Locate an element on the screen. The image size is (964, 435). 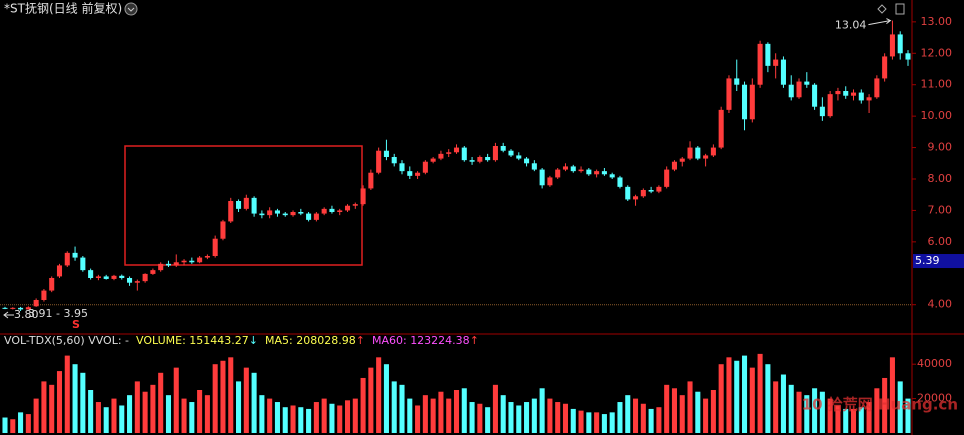
low-arrow is located at coordinates (8, 315).